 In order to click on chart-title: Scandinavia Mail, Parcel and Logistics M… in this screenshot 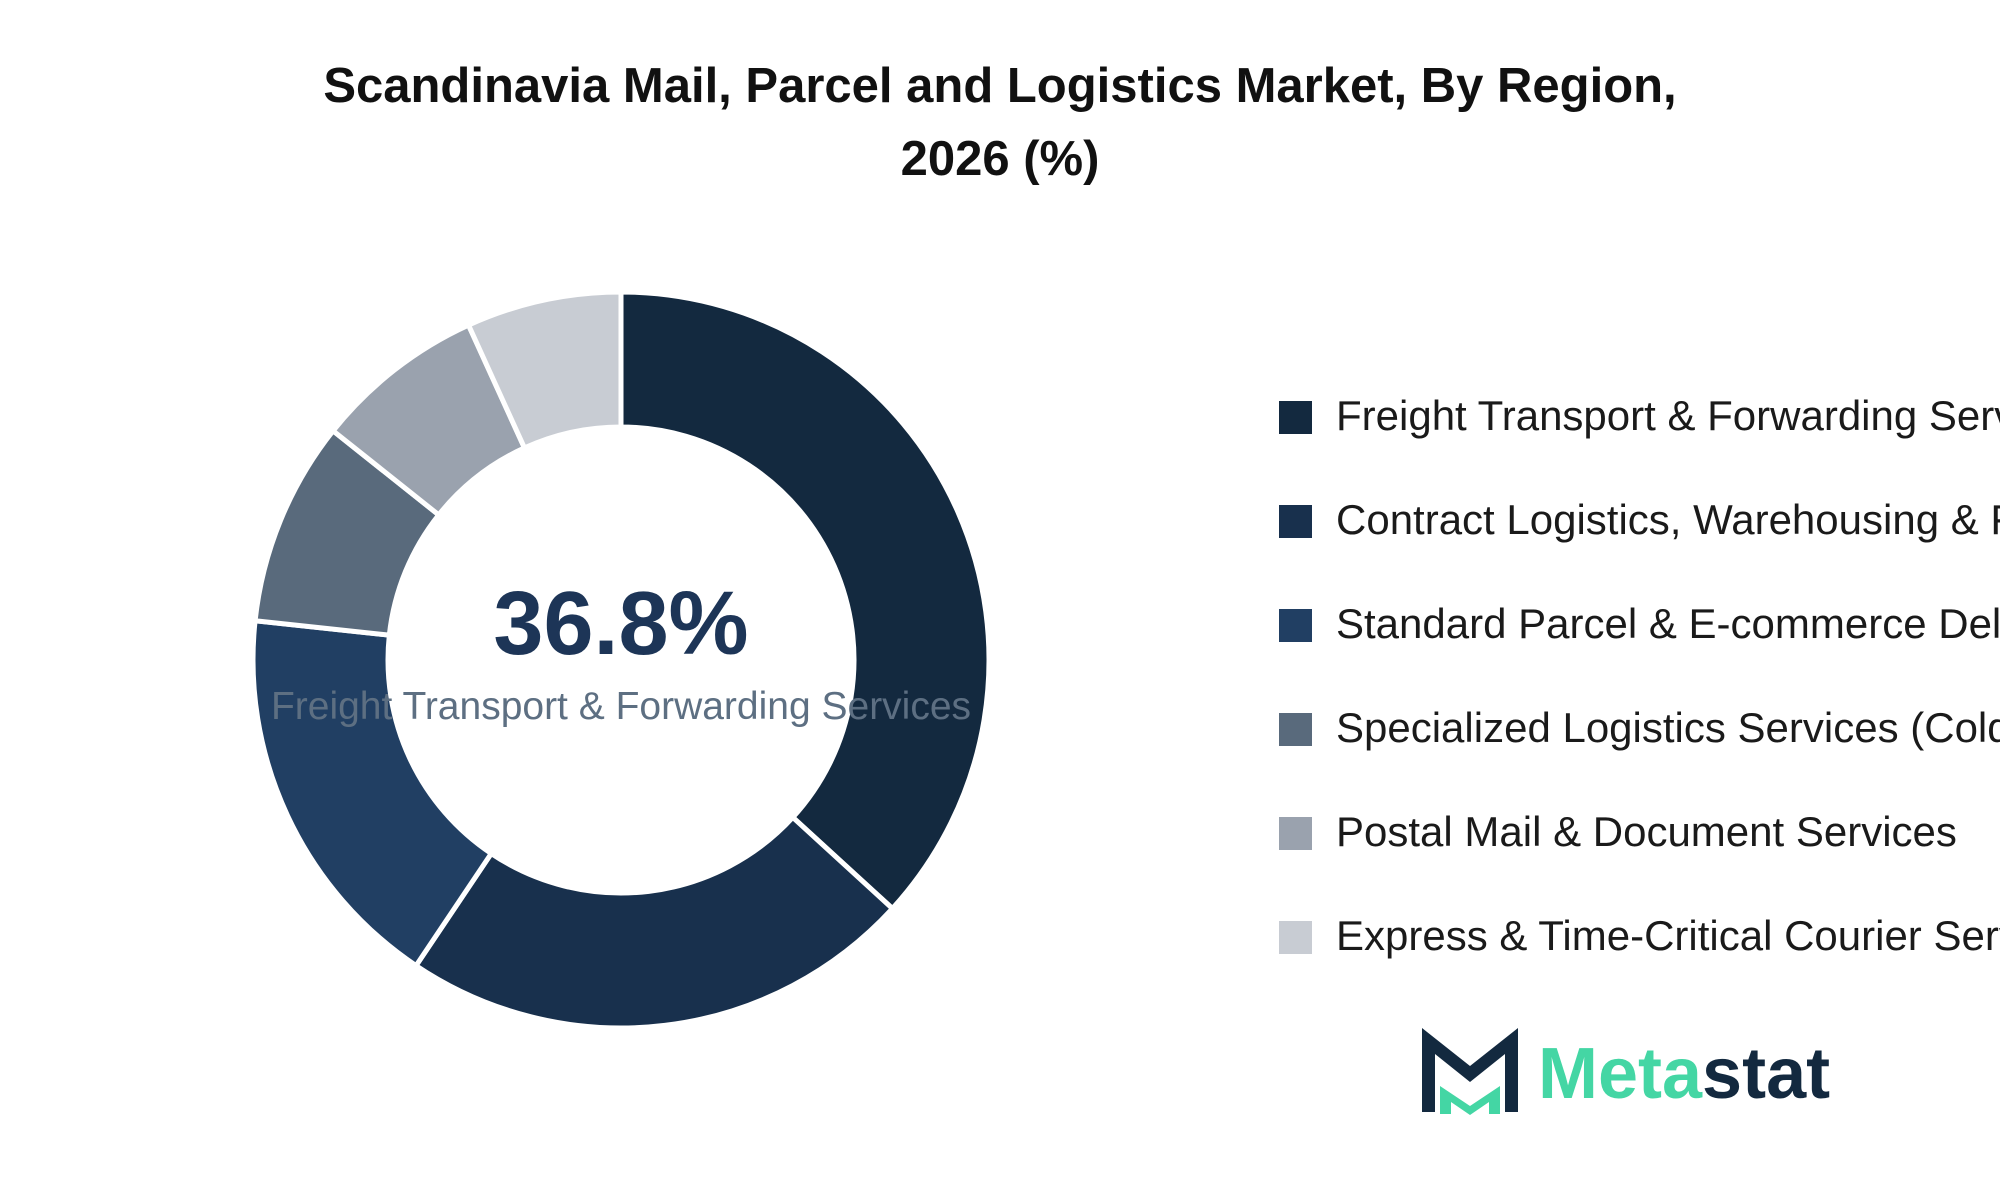, I will do `click(1000, 123)`.